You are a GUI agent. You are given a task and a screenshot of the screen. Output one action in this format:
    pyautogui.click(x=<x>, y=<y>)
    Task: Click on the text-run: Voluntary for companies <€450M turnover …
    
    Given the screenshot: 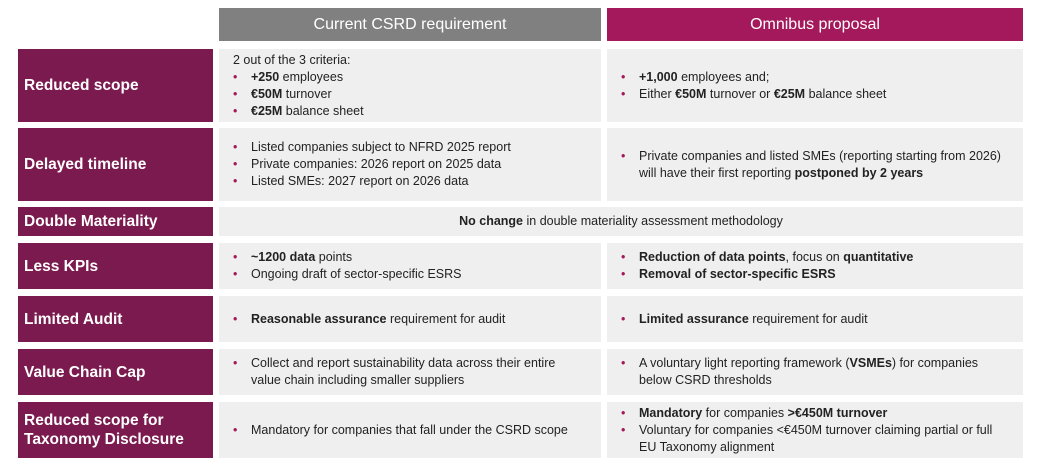 What is the action you would take?
    pyautogui.click(x=817, y=438)
    